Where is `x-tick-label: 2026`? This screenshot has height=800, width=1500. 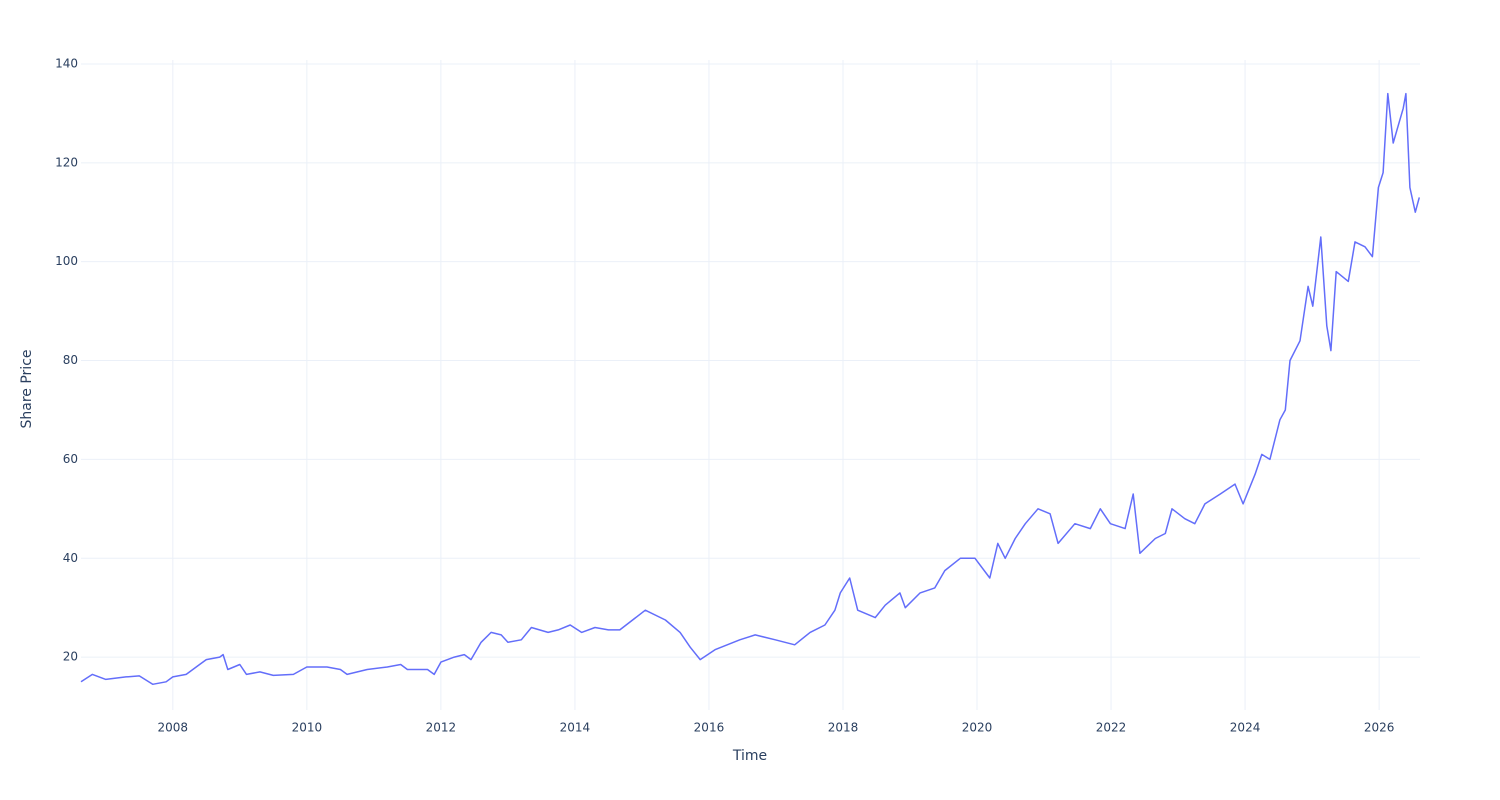 x-tick-label: 2026 is located at coordinates (1379, 728).